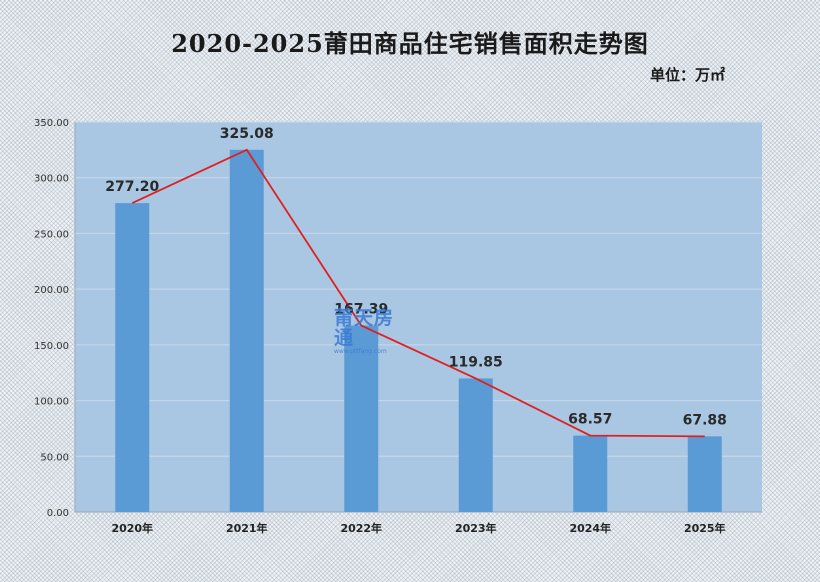 The image size is (820, 582). Describe the element at coordinates (590, 420) in the screenshot. I see `data-label: 68.57` at that location.